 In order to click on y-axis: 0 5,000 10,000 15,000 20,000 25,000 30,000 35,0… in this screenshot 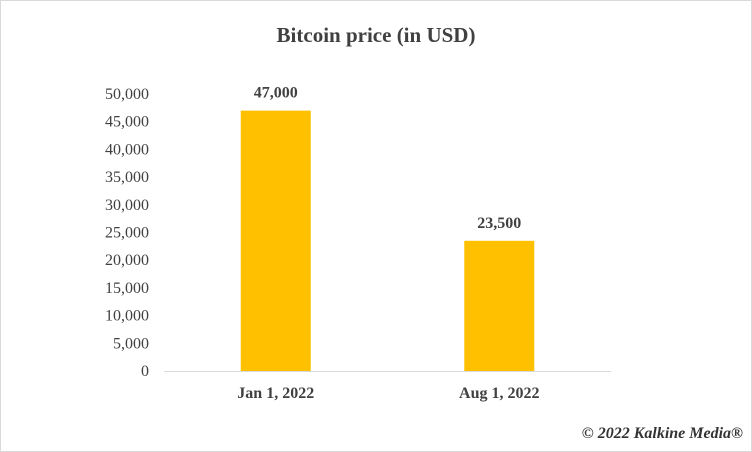, I will do `click(127, 233)`.